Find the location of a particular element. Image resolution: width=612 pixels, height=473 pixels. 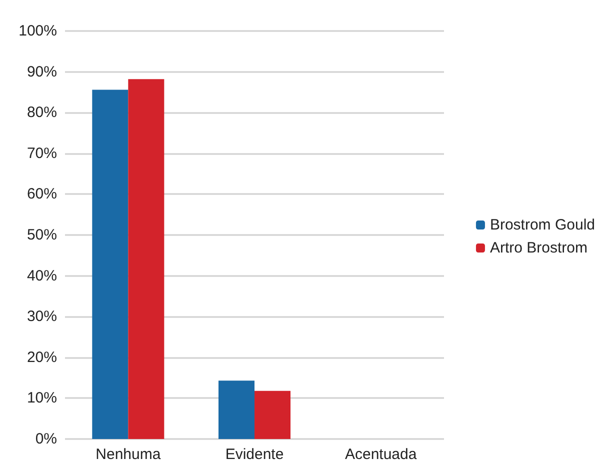

x-tick-label: Acentuada is located at coordinates (381, 454).